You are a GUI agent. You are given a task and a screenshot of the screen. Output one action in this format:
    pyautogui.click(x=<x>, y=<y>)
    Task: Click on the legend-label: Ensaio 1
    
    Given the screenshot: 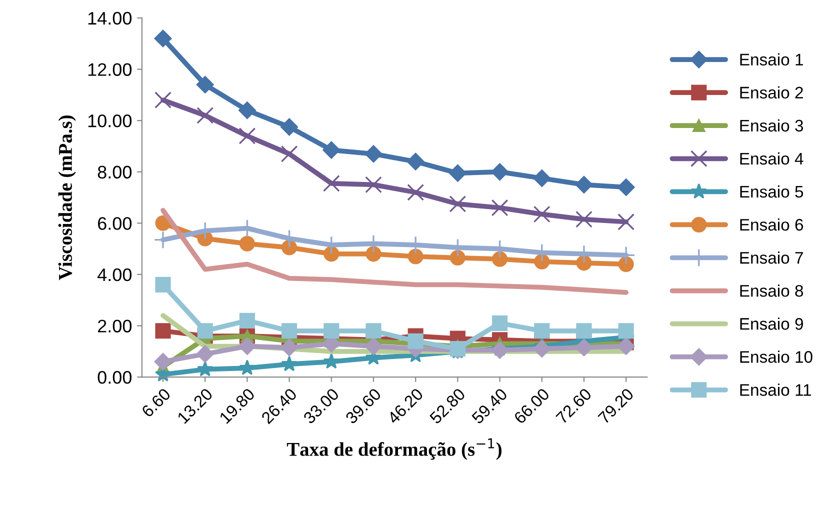 What is the action you would take?
    pyautogui.click(x=771, y=59)
    